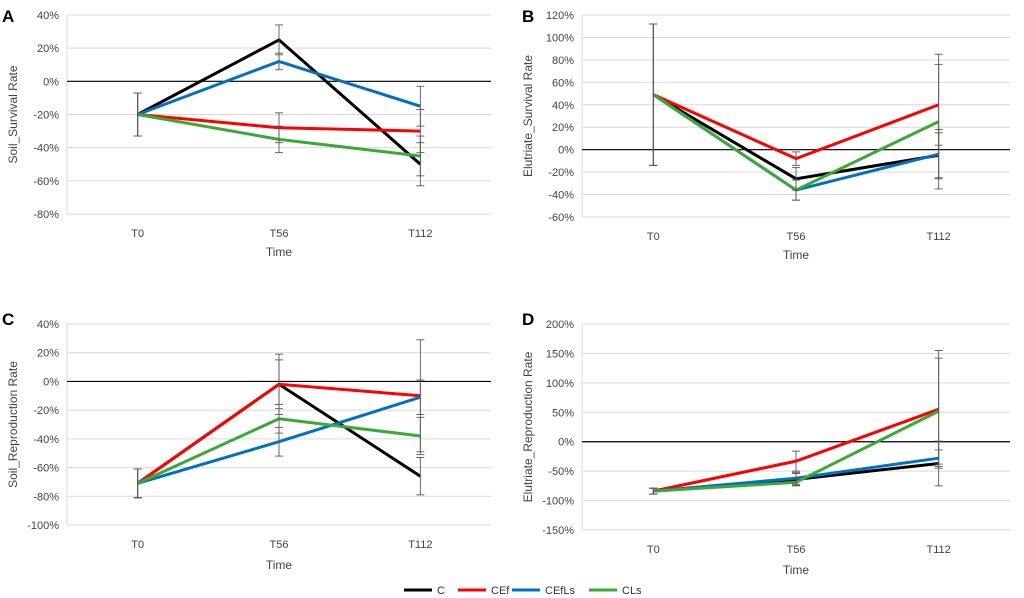  Describe the element at coordinates (441, 591) in the screenshot. I see `legend-label: C` at that location.